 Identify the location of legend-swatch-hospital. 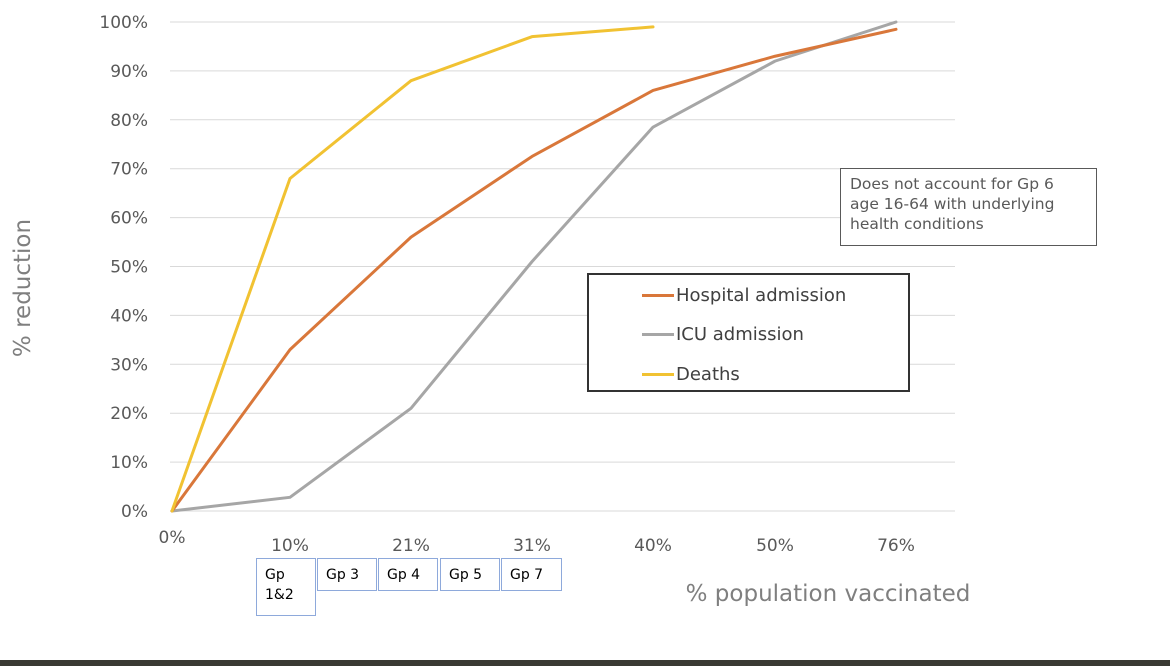
(658, 295).